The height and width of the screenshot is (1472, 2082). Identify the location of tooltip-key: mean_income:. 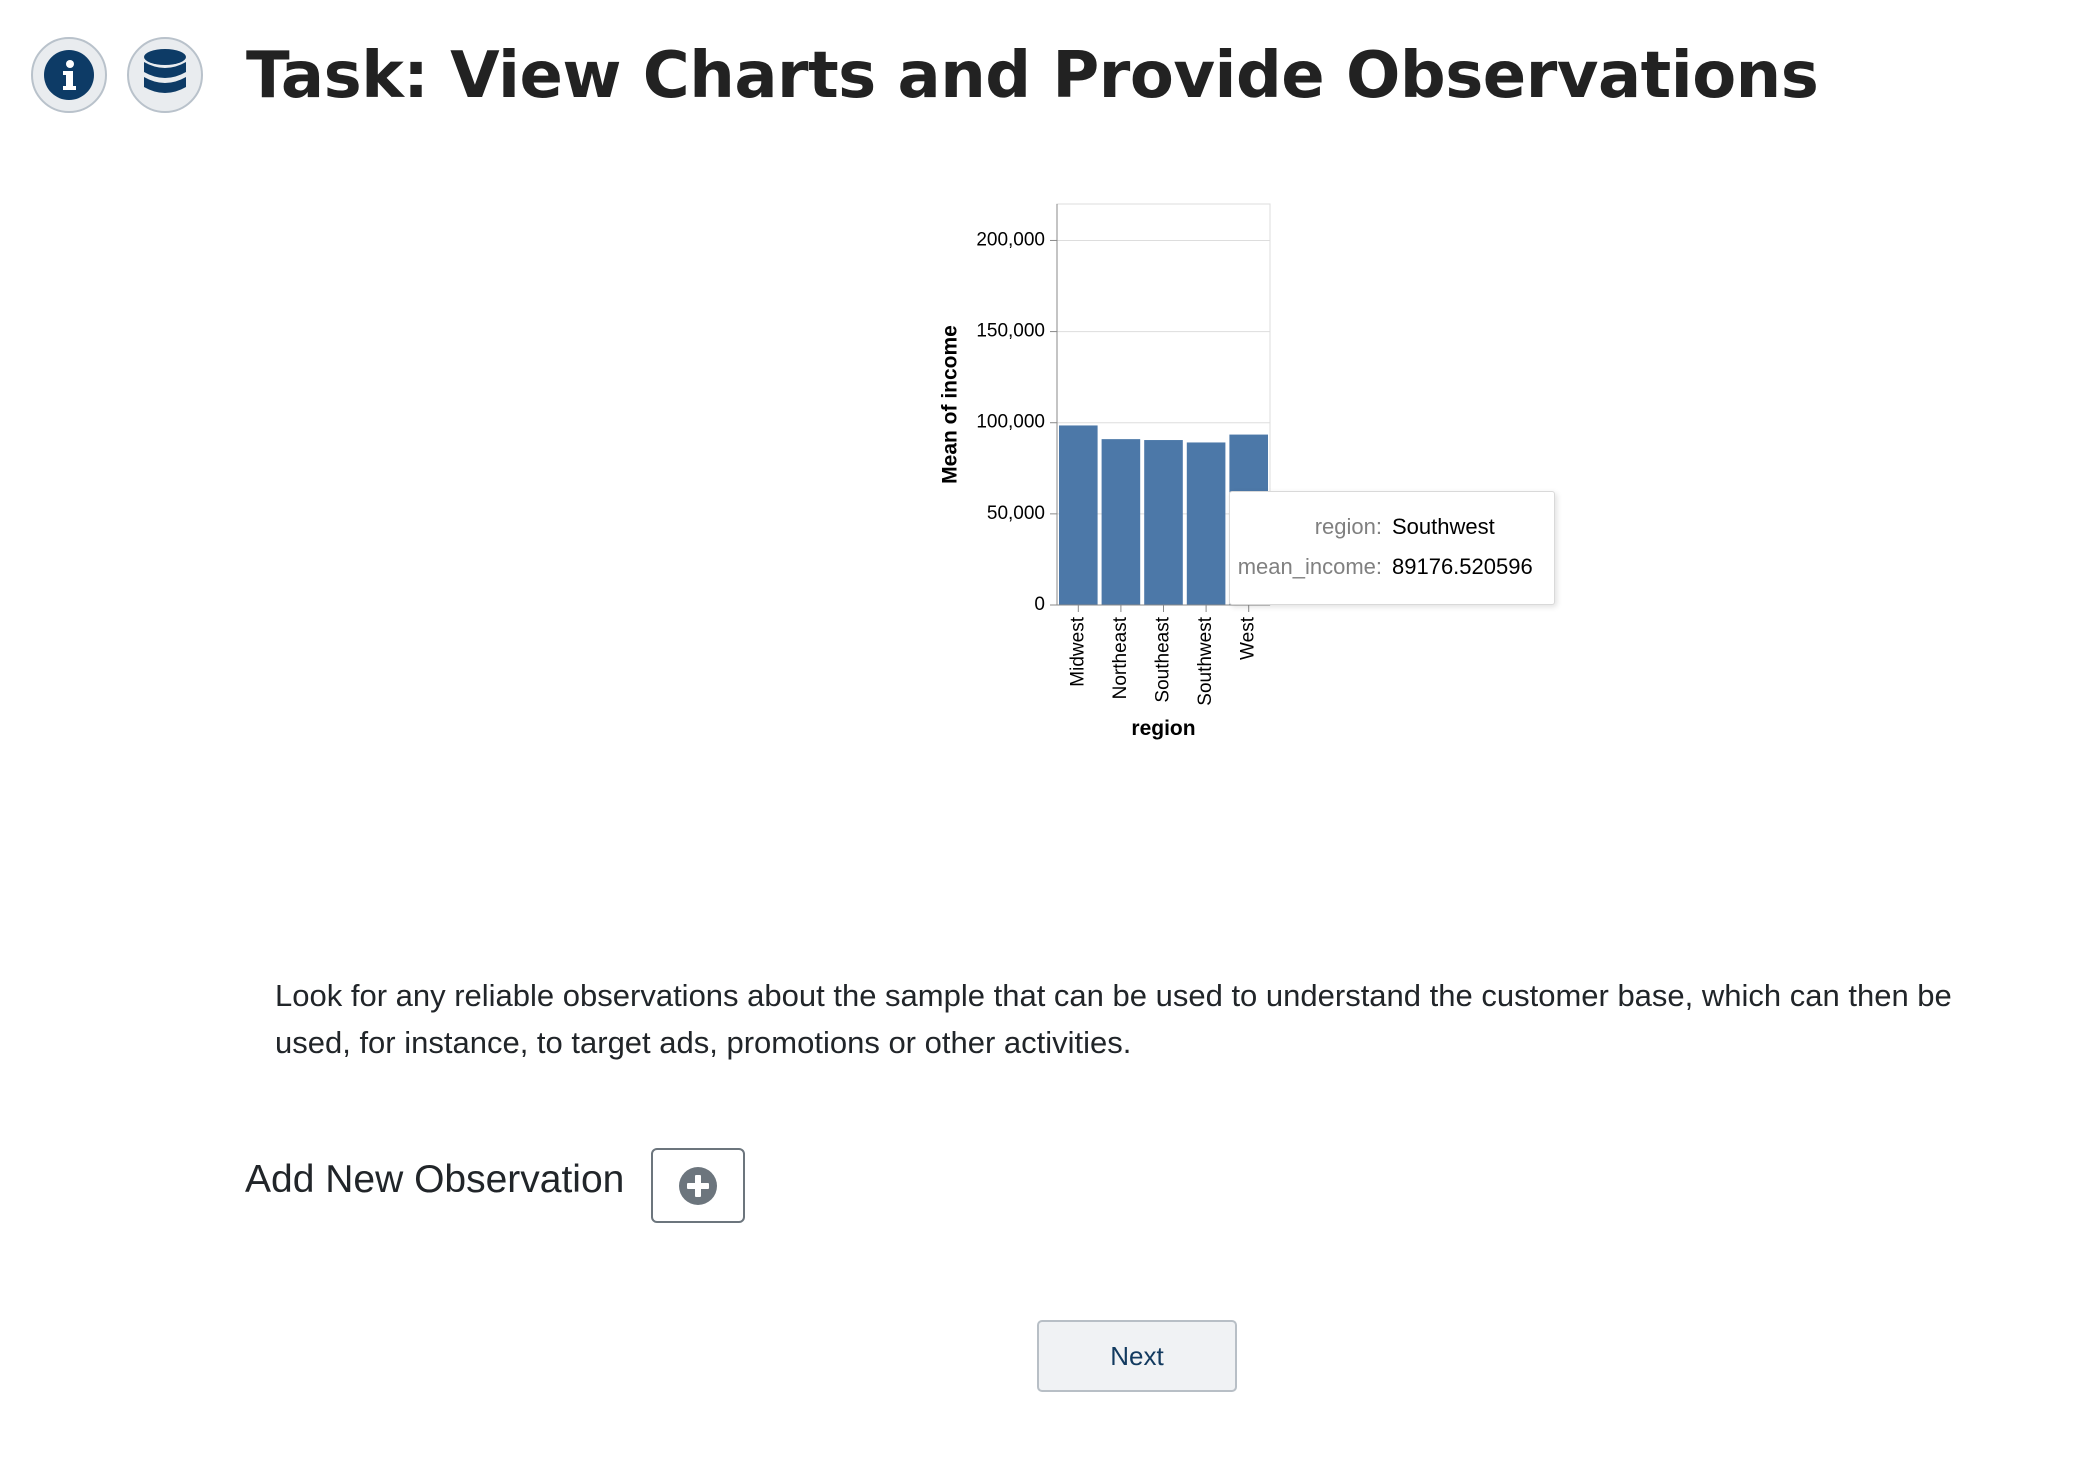
(1309, 566).